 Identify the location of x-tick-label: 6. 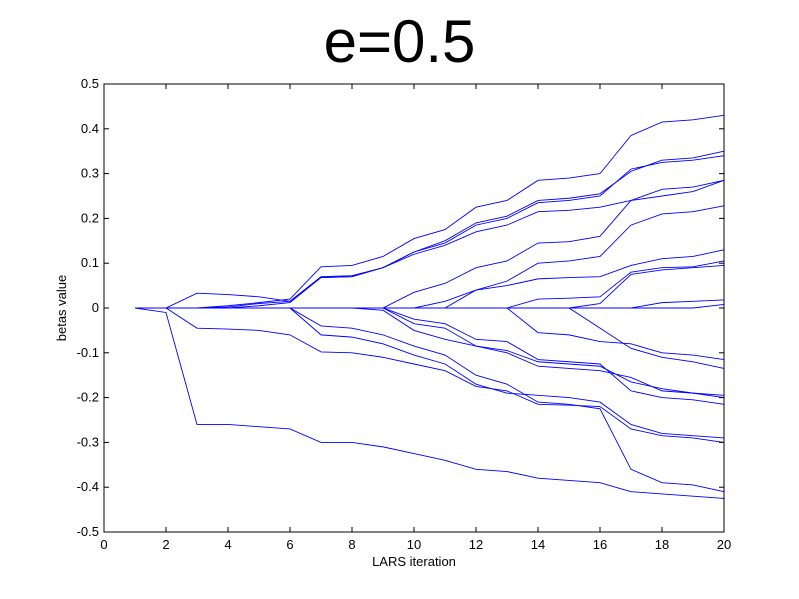
(289, 544).